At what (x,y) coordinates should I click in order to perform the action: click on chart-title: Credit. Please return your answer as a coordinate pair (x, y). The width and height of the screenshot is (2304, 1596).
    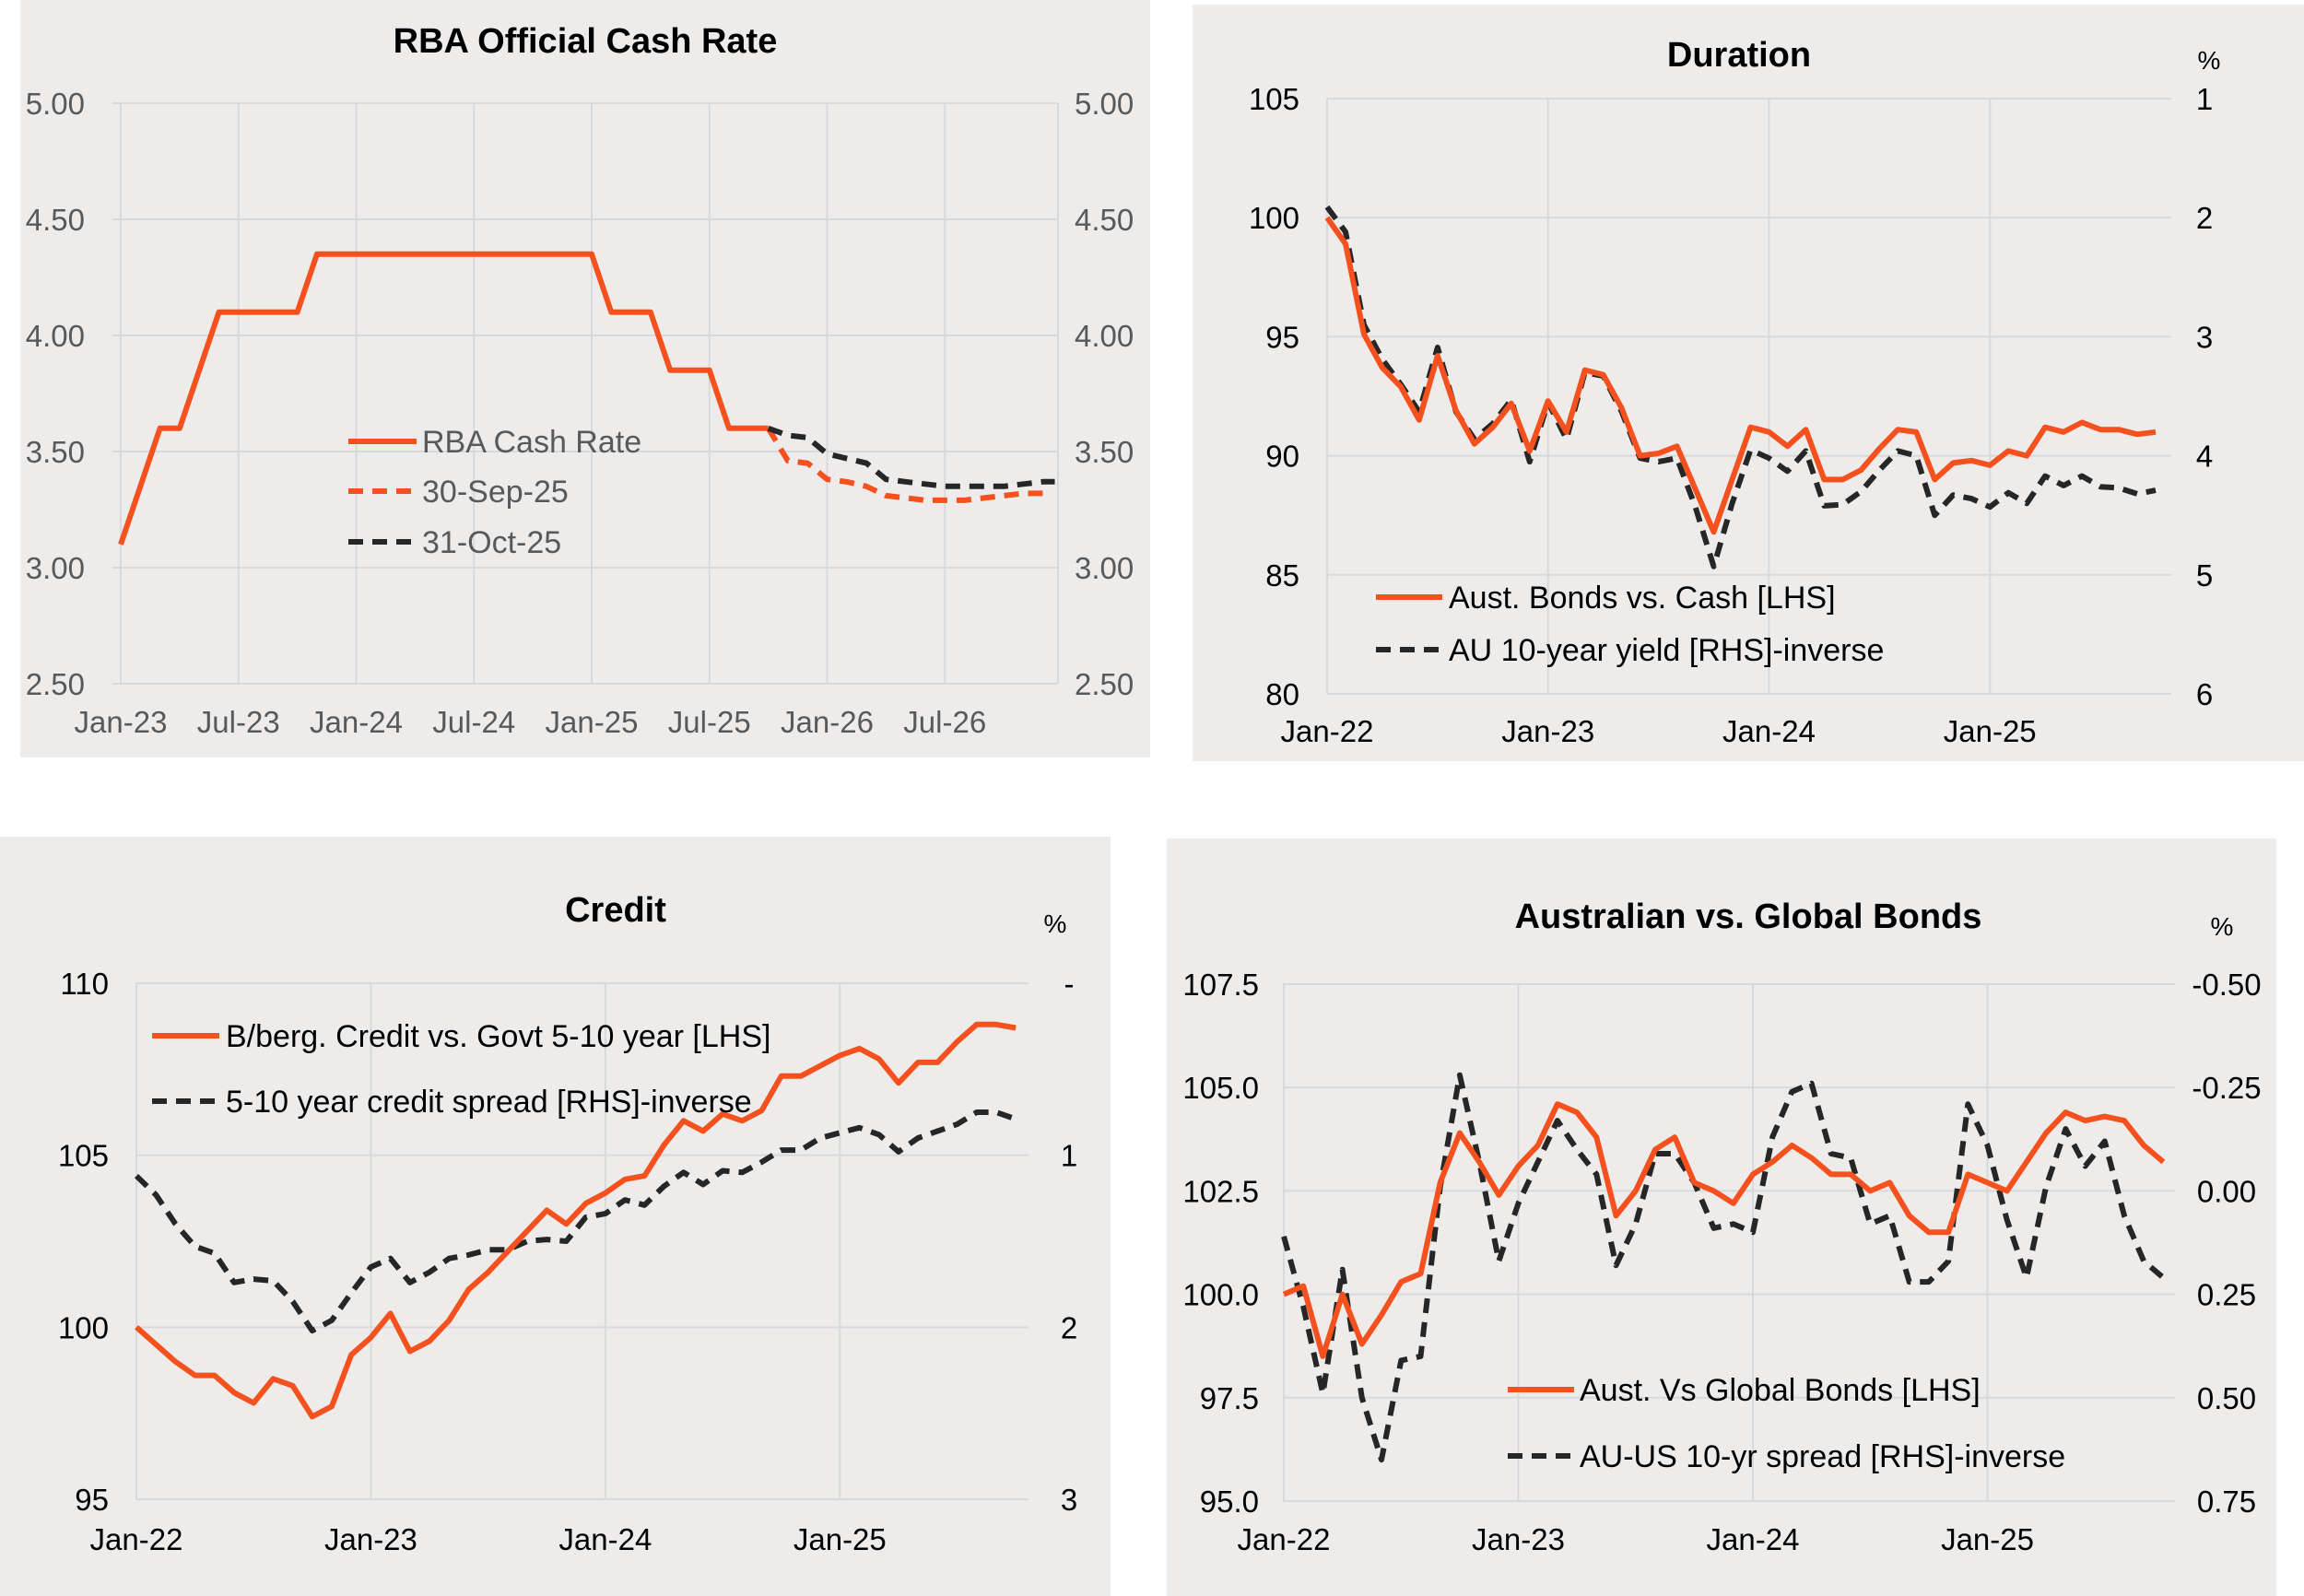
    Looking at the image, I should click on (615, 911).